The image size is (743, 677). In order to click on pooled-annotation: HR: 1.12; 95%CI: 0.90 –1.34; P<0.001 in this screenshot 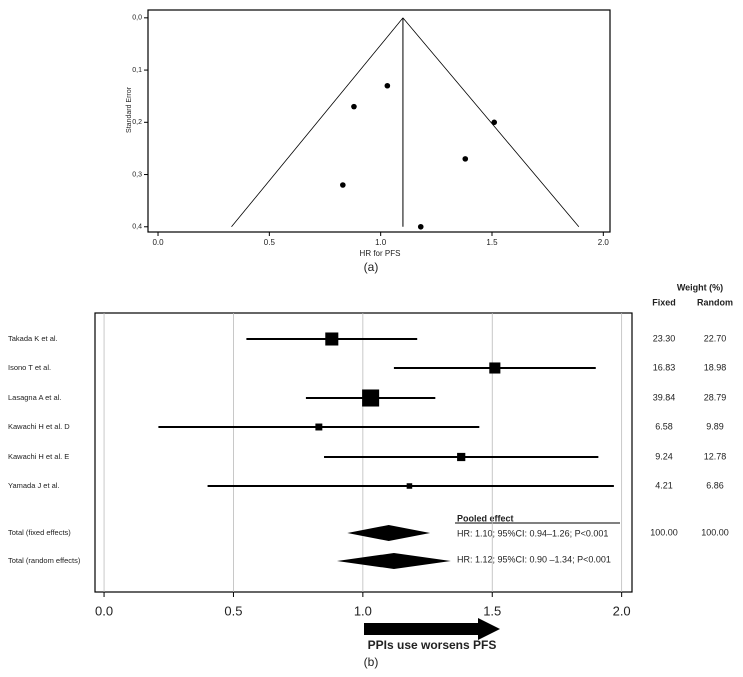, I will do `click(534, 559)`.